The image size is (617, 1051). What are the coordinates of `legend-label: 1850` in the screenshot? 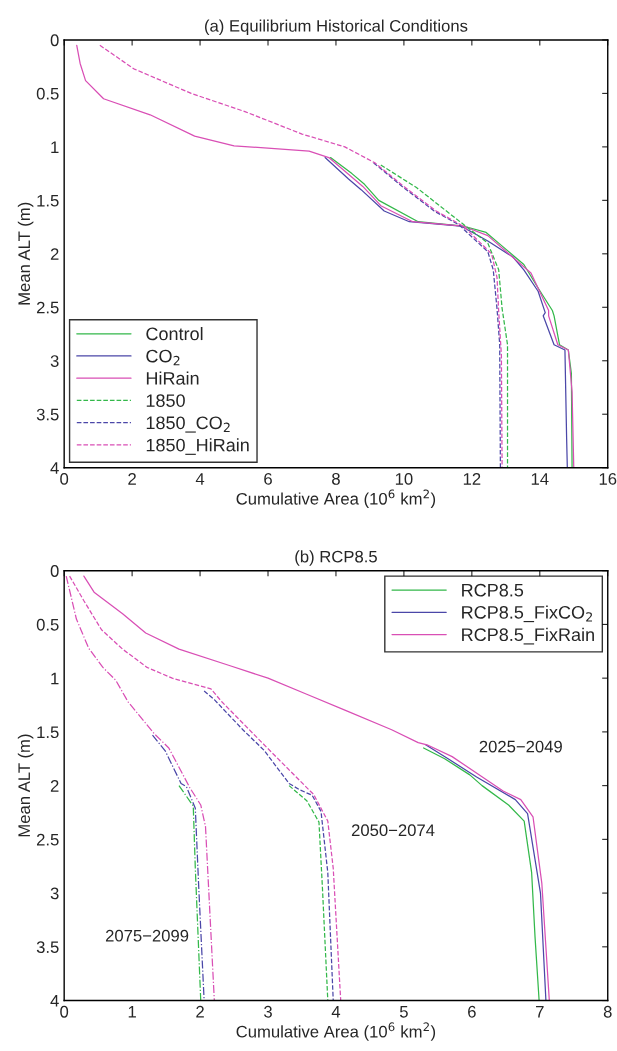 It's located at (165, 400).